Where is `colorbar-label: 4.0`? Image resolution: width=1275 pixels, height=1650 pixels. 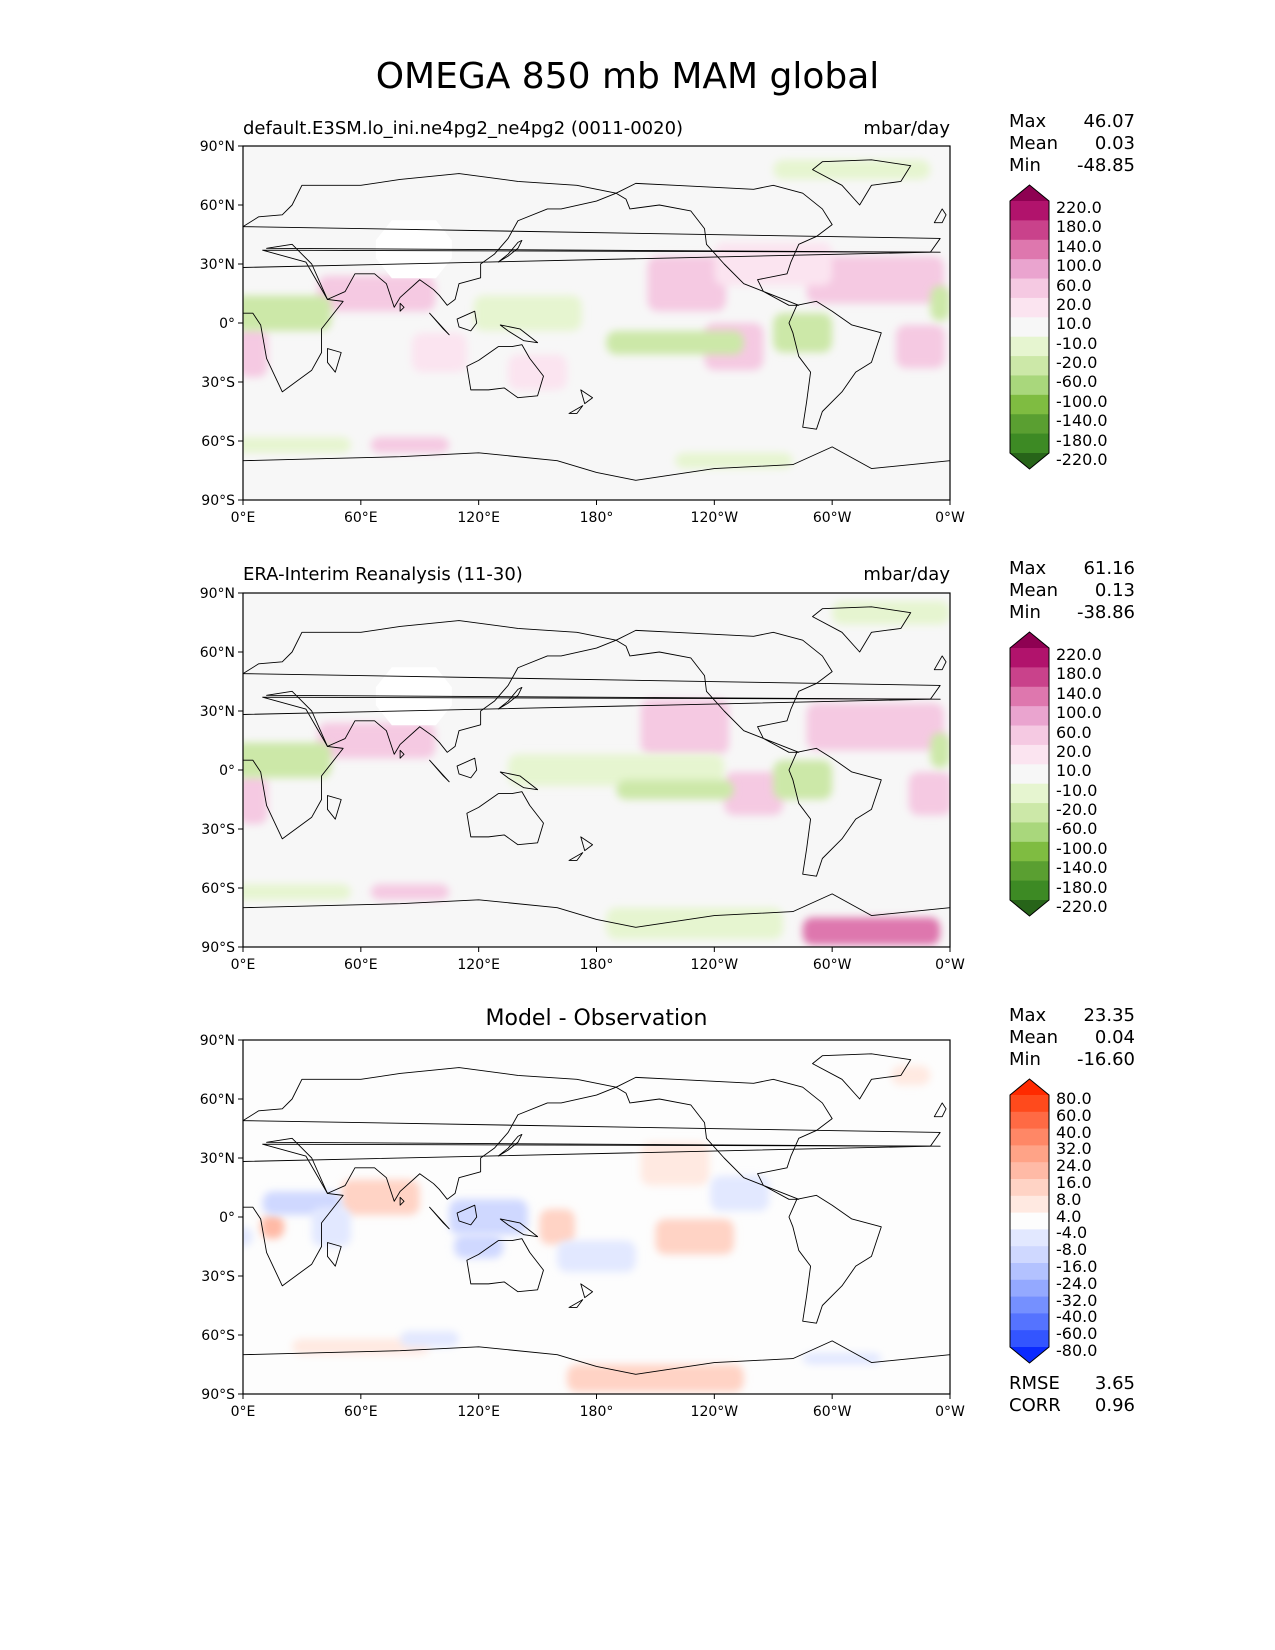
colorbar-label: 4.0 is located at coordinates (1069, 1216).